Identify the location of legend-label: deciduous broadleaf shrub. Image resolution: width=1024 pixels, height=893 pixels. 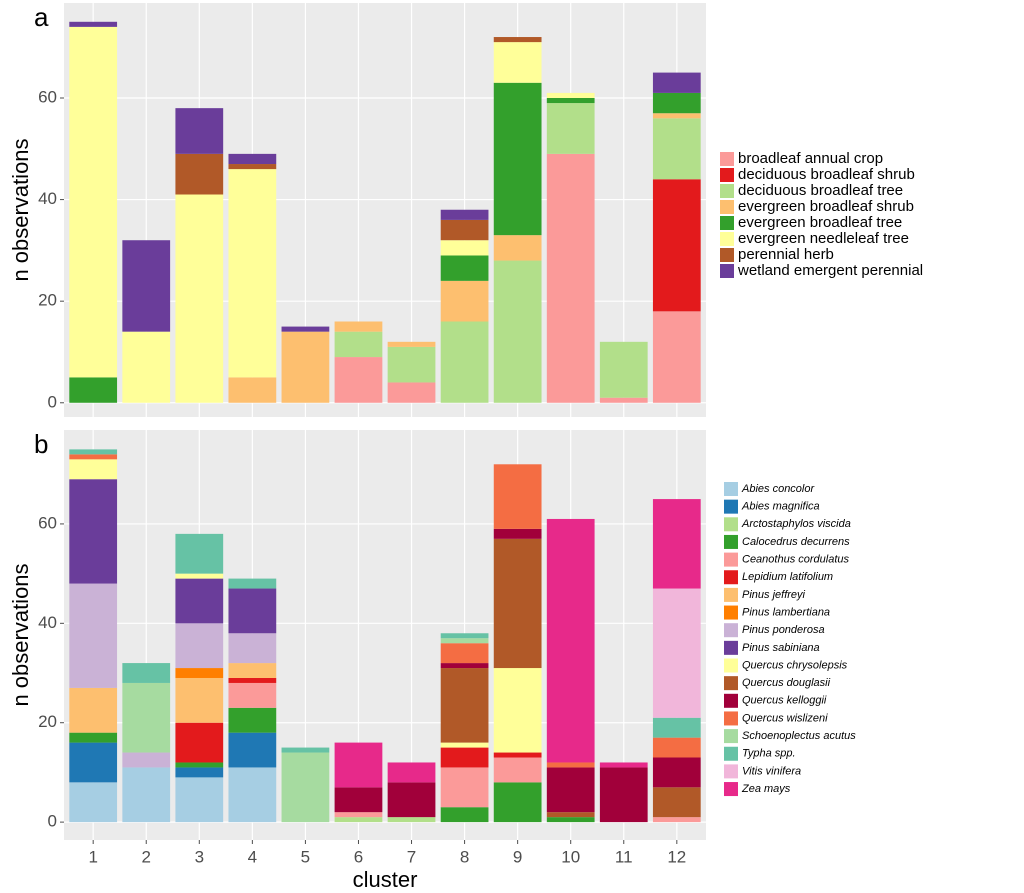
(826, 174).